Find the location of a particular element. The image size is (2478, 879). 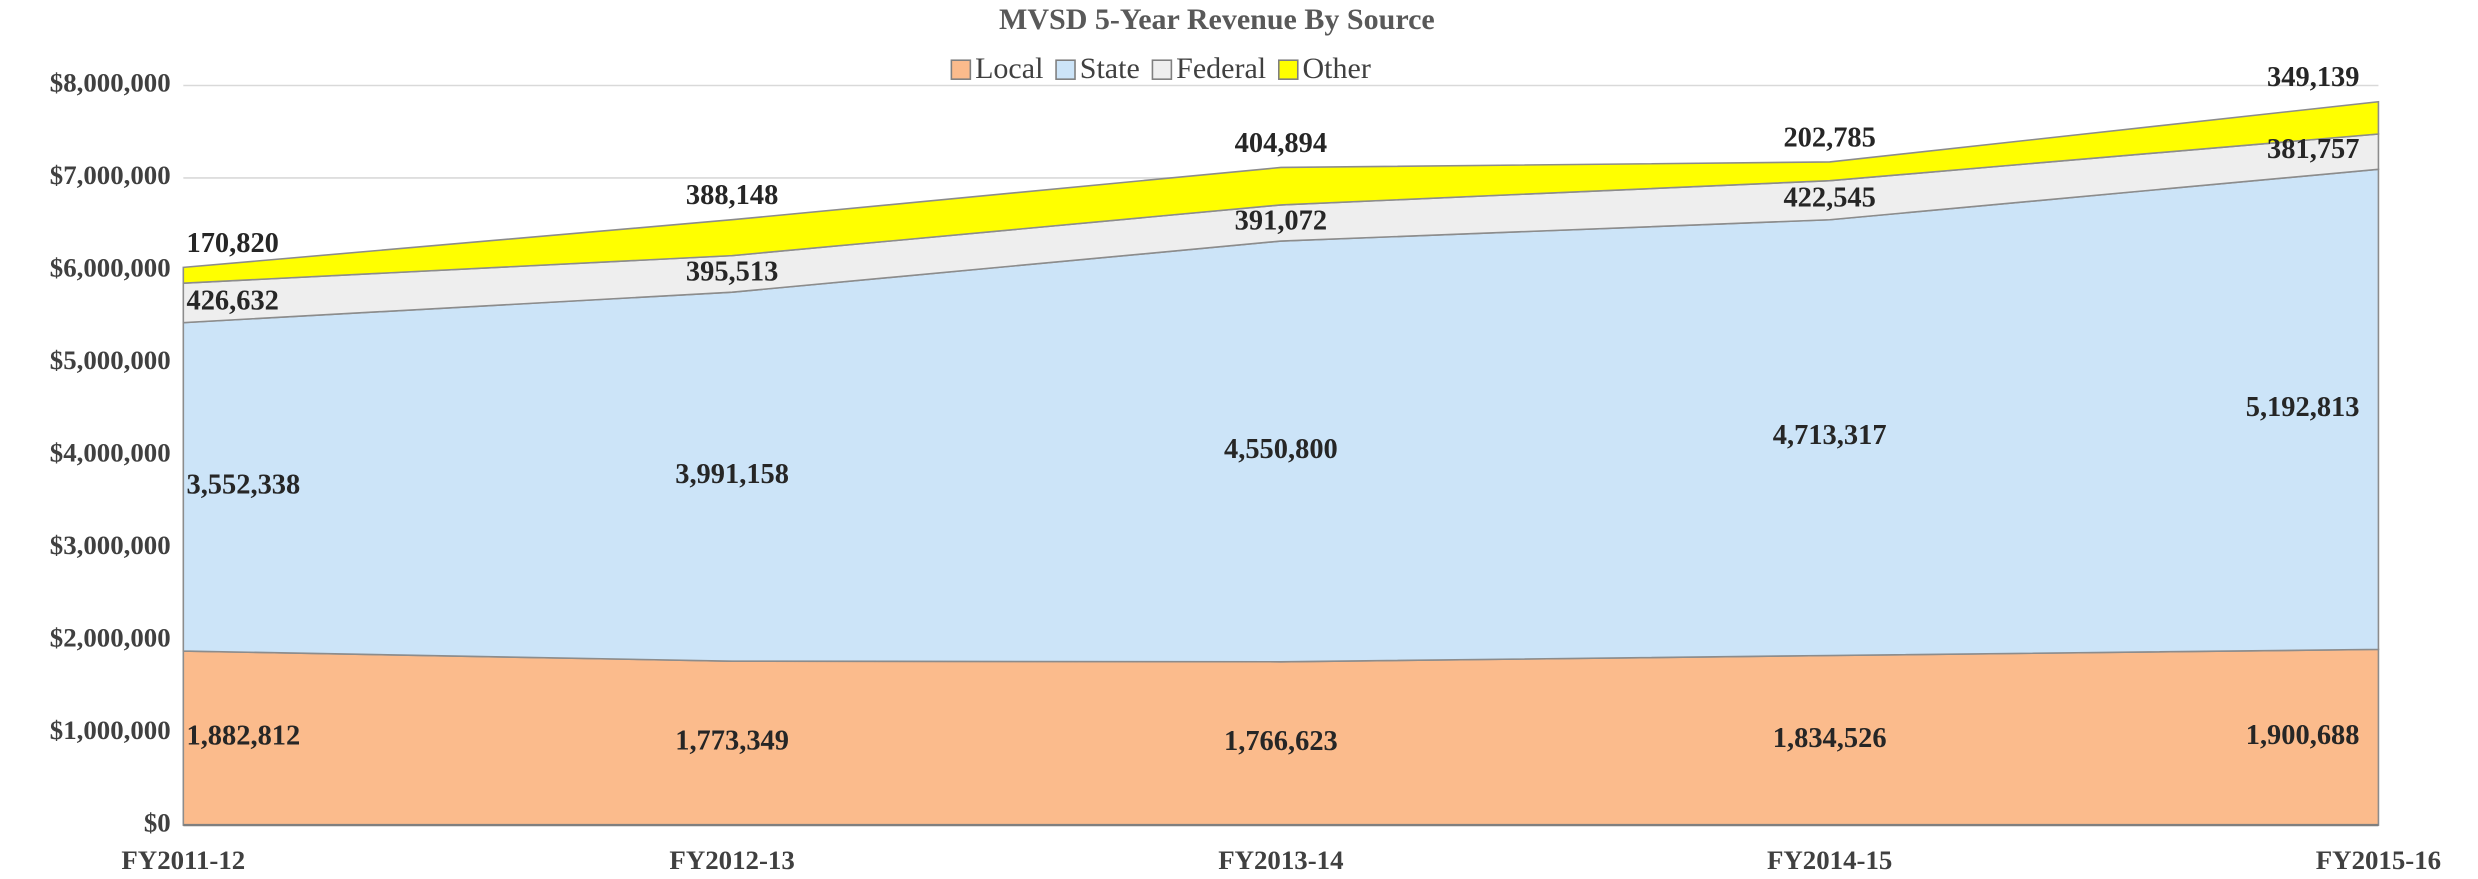

y-tick-label: $2,000,000 is located at coordinates (110, 637).